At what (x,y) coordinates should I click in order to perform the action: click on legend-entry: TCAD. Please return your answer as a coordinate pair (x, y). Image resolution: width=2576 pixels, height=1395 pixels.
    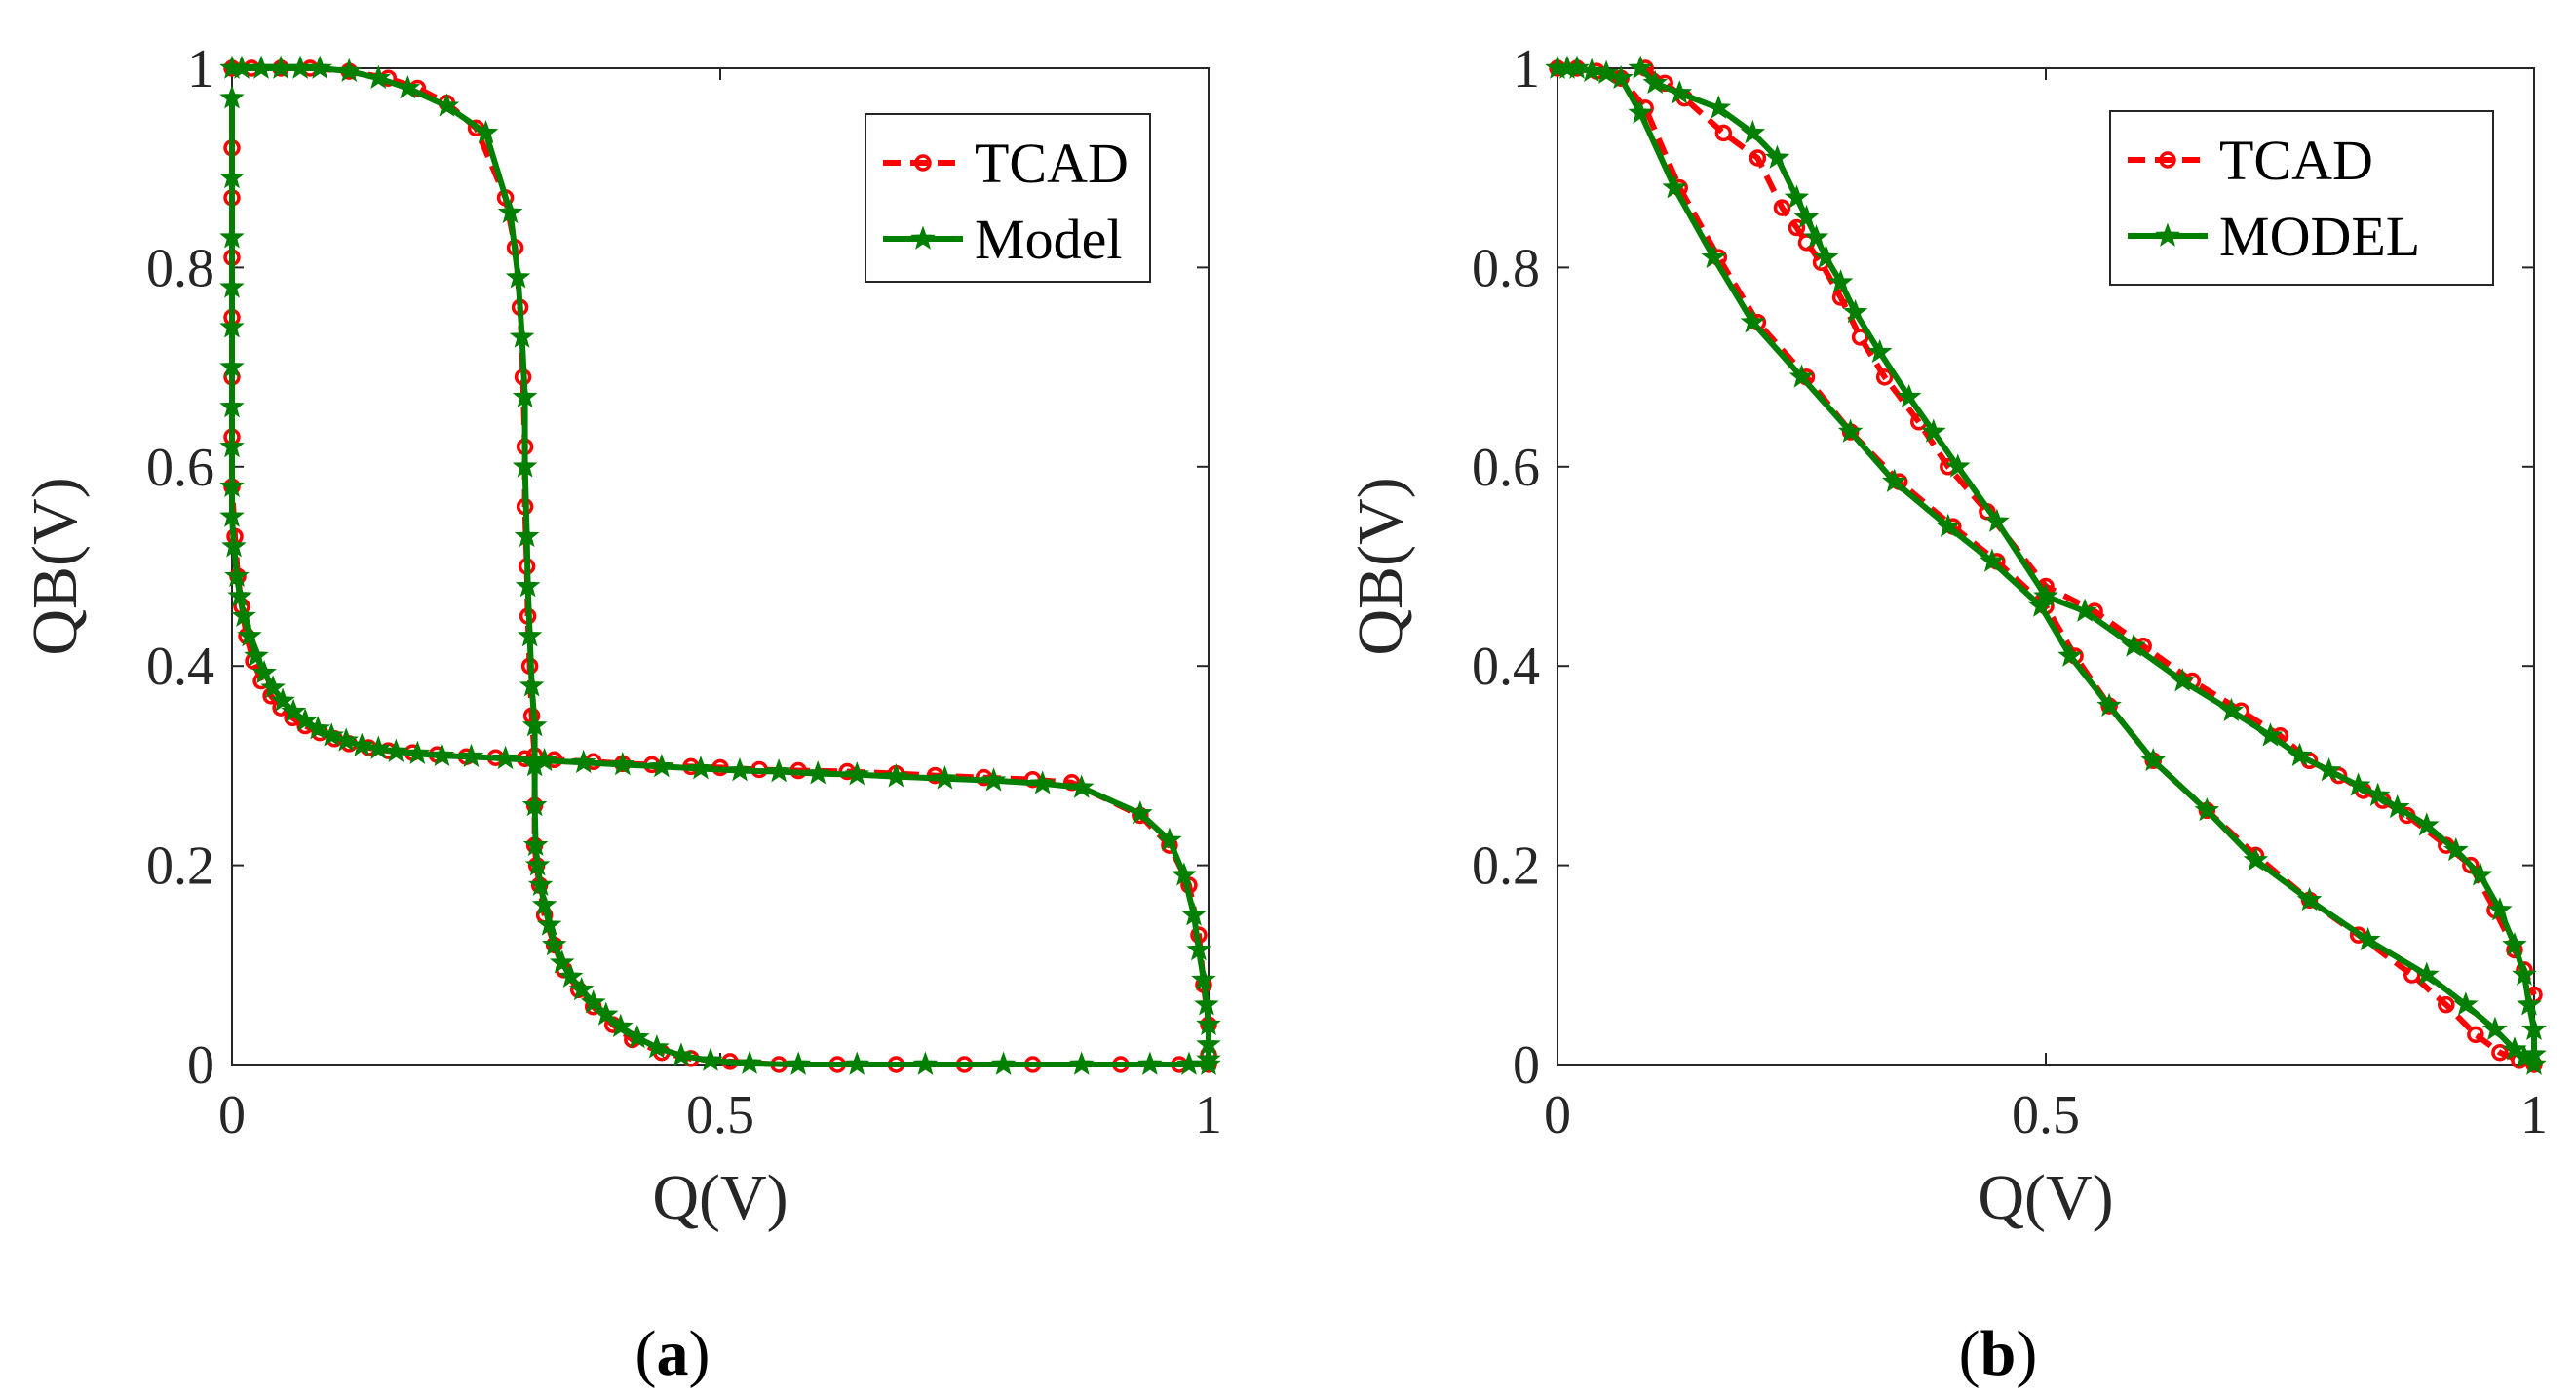
    Looking at the image, I should click on (2296, 160).